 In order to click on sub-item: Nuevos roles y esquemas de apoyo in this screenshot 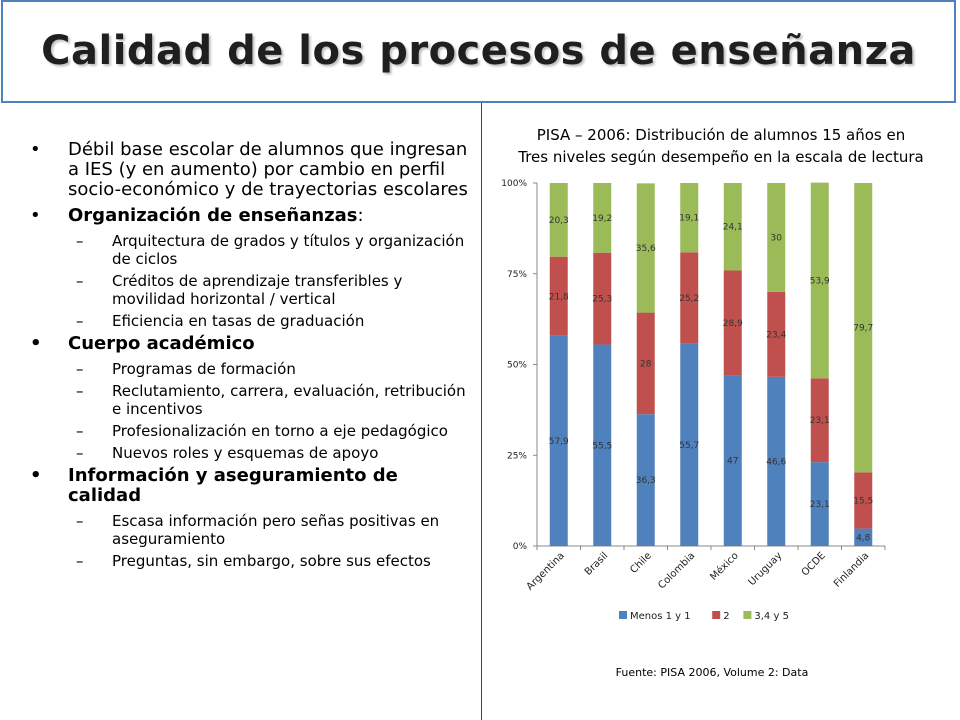, I will do `click(250, 453)`.